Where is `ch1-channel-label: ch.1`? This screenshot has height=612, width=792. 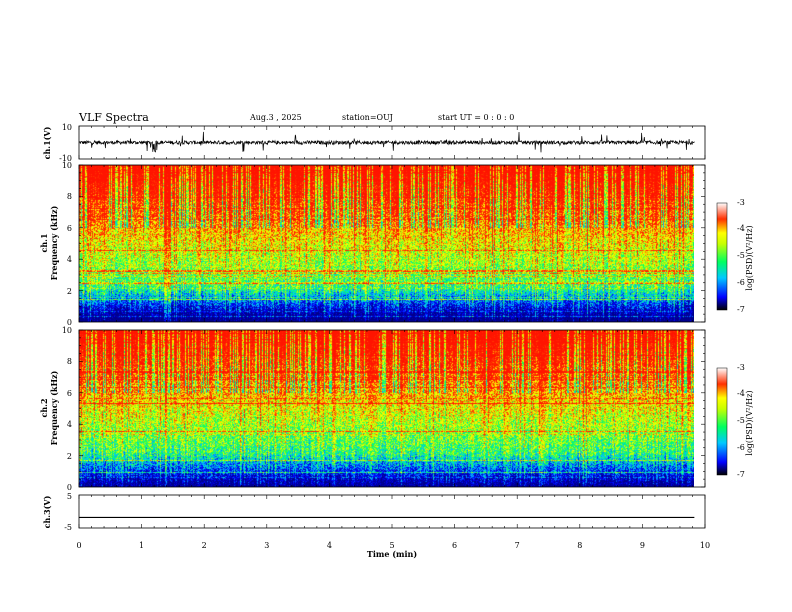
ch1-channel-label: ch.1 is located at coordinates (44, 242).